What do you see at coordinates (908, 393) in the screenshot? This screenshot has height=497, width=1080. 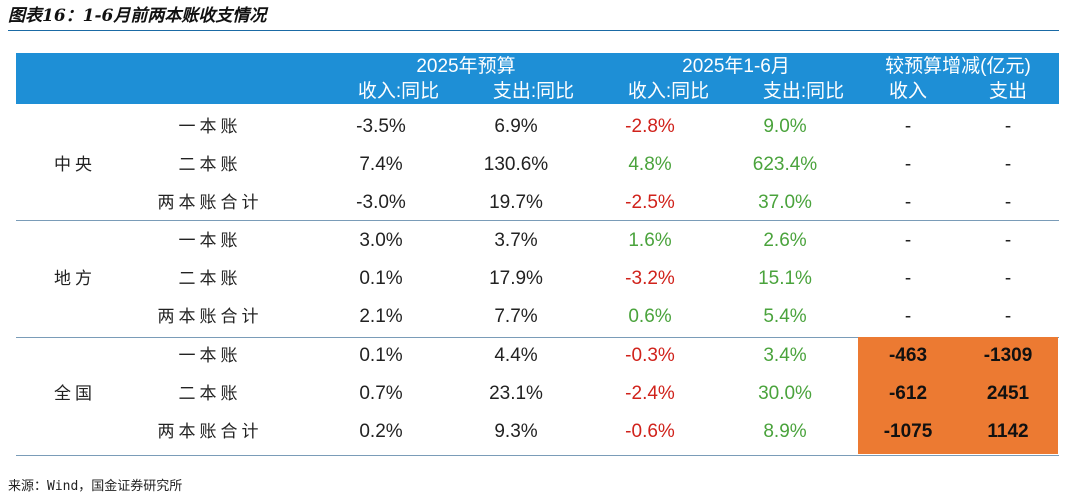 I see `diff-revenue-cell: -612` at bounding box center [908, 393].